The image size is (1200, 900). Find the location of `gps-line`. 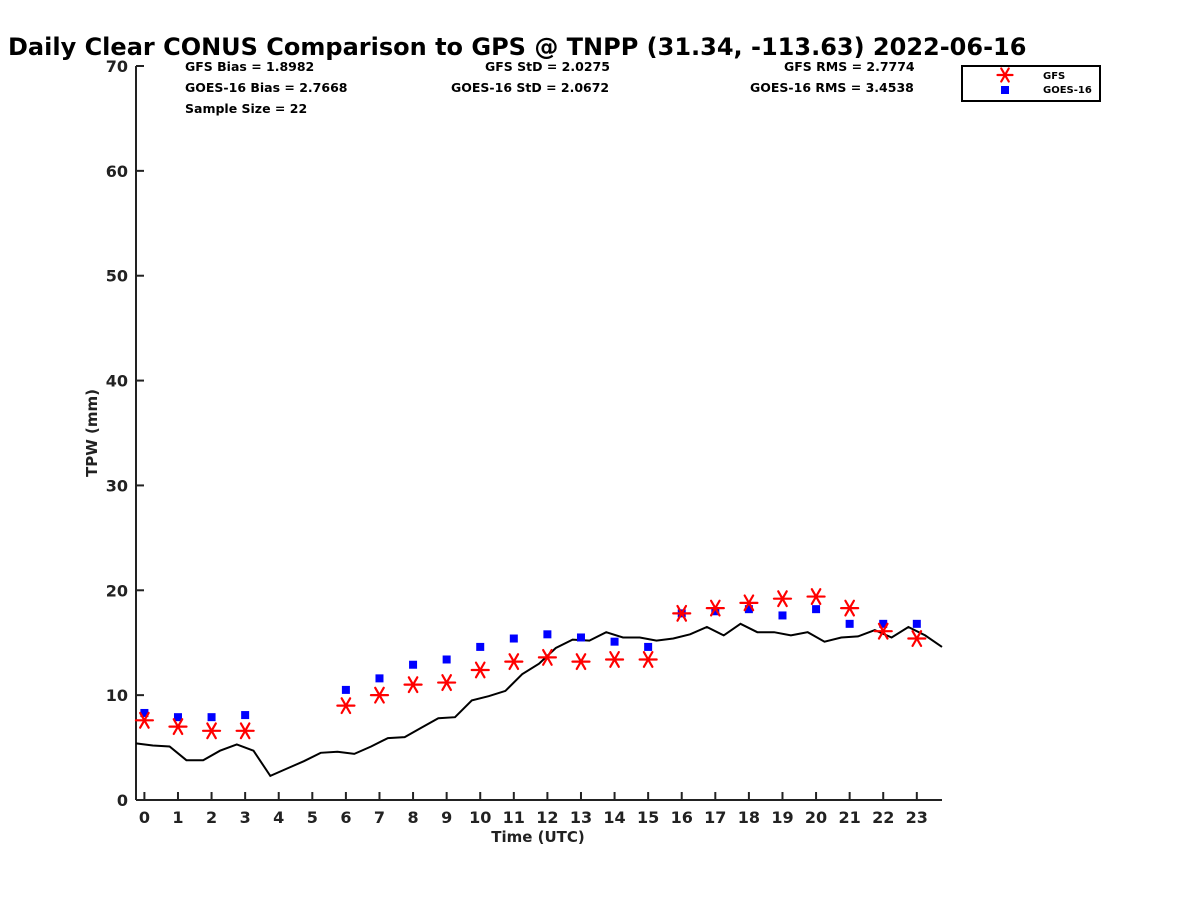

gps-line is located at coordinates (539, 700).